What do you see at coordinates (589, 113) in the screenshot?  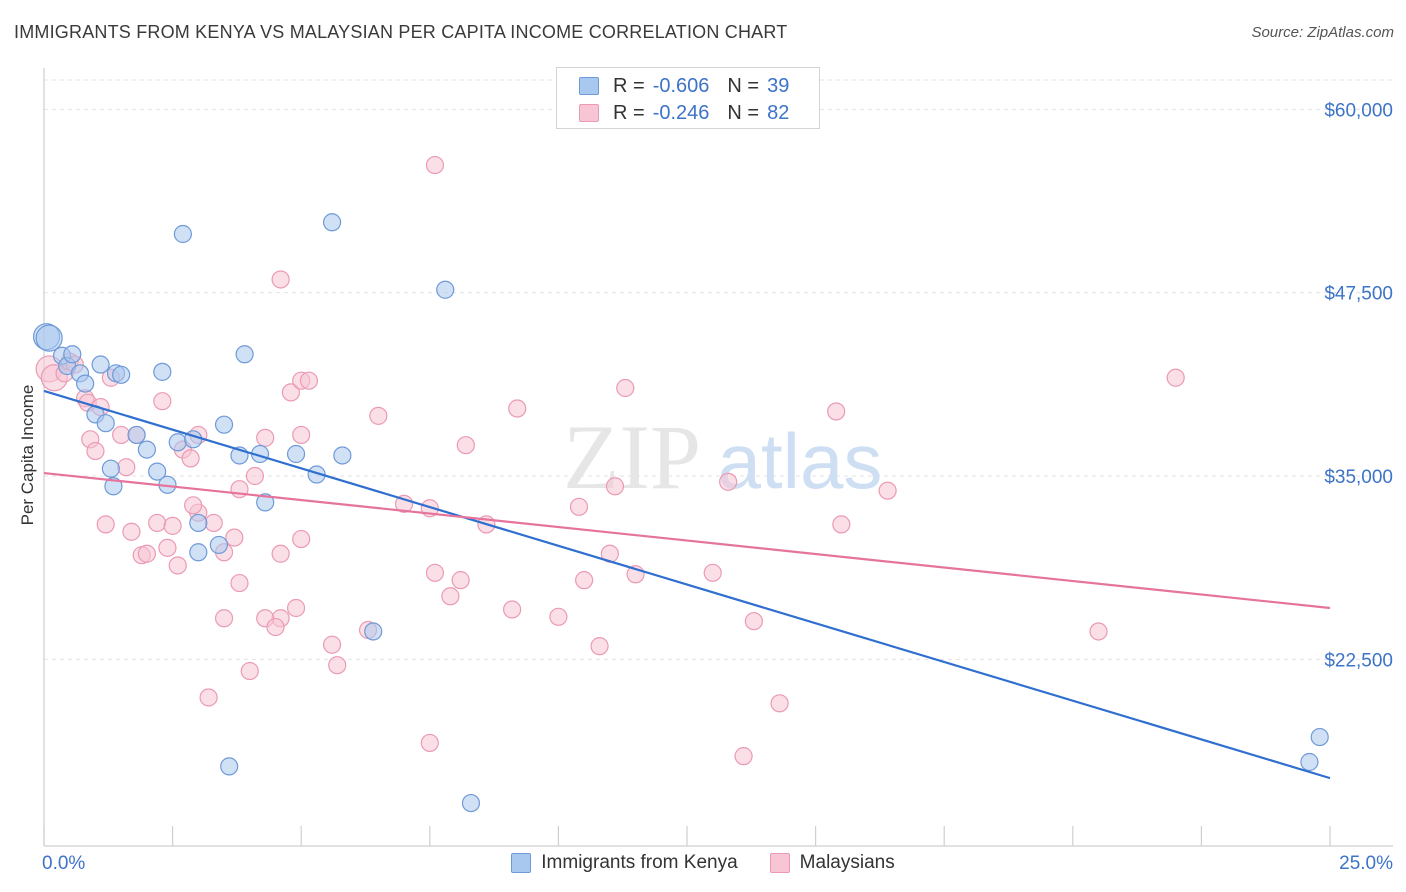 I see `malaysian-swatch` at bounding box center [589, 113].